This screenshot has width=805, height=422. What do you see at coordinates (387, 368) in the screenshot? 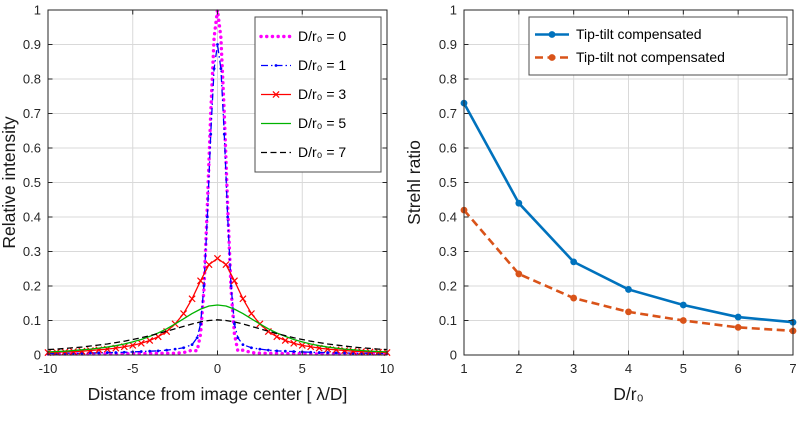
I see `x-tick-label: 10` at bounding box center [387, 368].